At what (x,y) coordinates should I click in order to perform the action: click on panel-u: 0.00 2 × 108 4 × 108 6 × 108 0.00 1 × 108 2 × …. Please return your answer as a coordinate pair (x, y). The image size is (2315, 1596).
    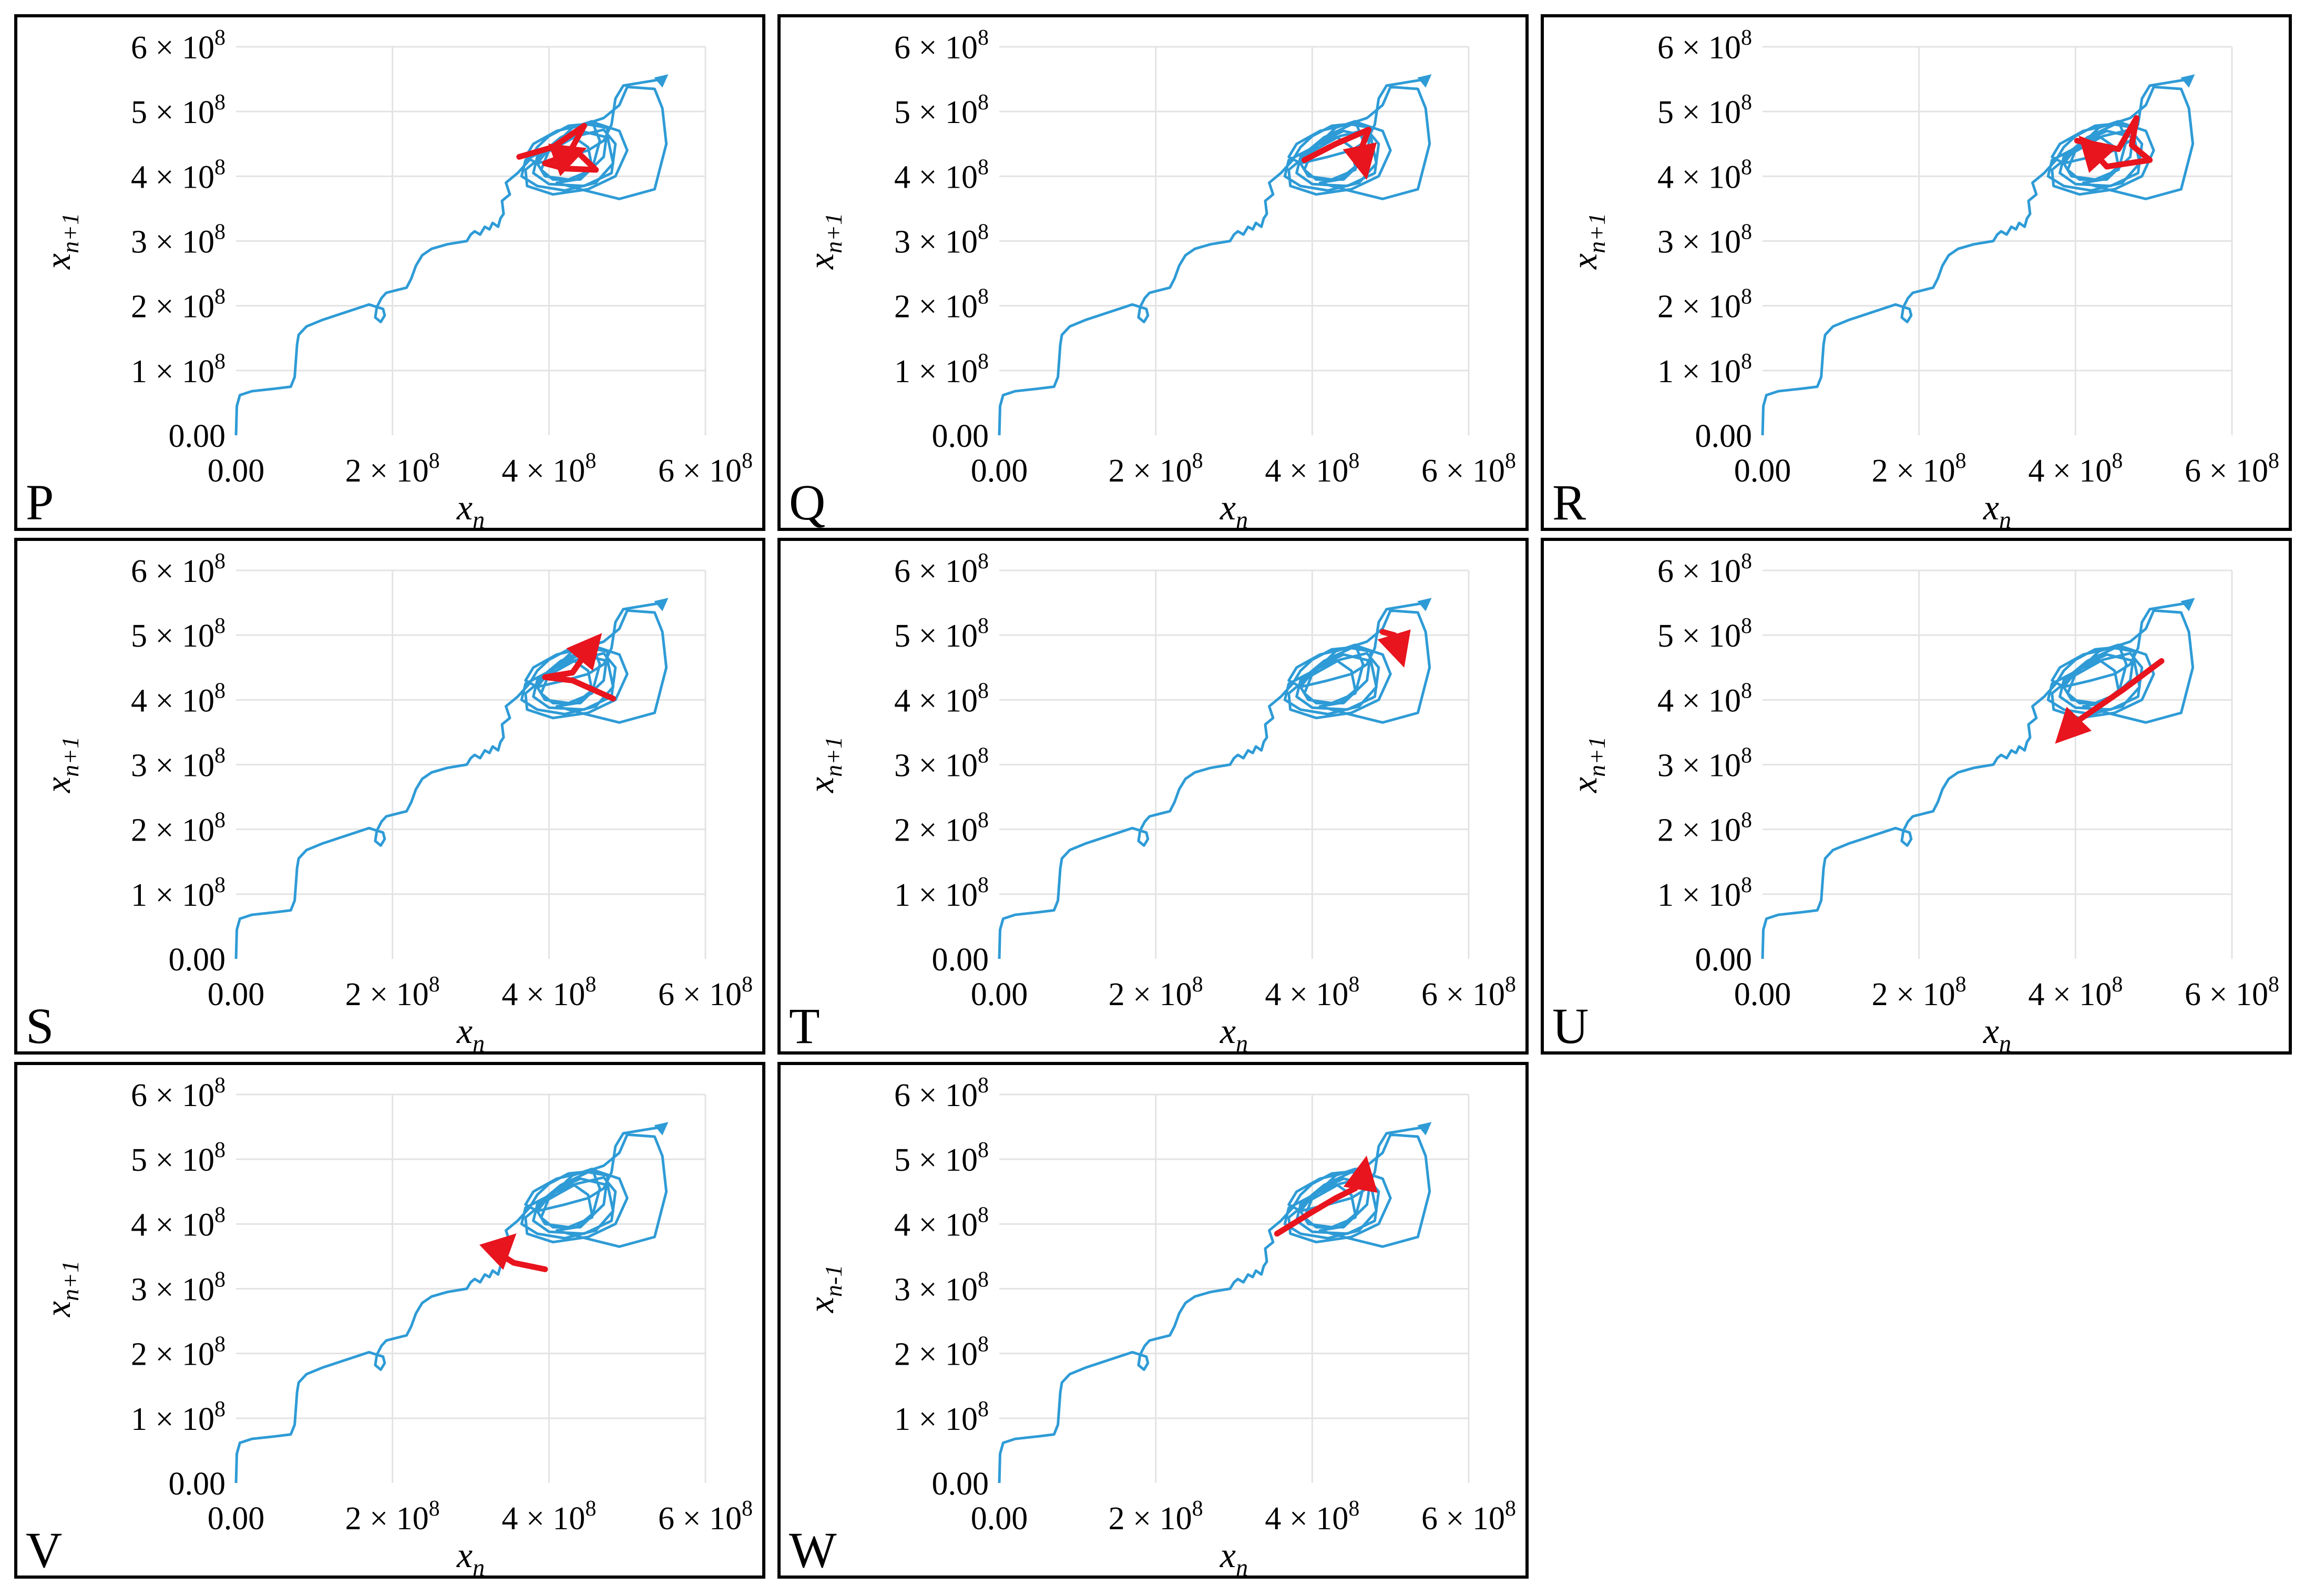
    Looking at the image, I should click on (1917, 796).